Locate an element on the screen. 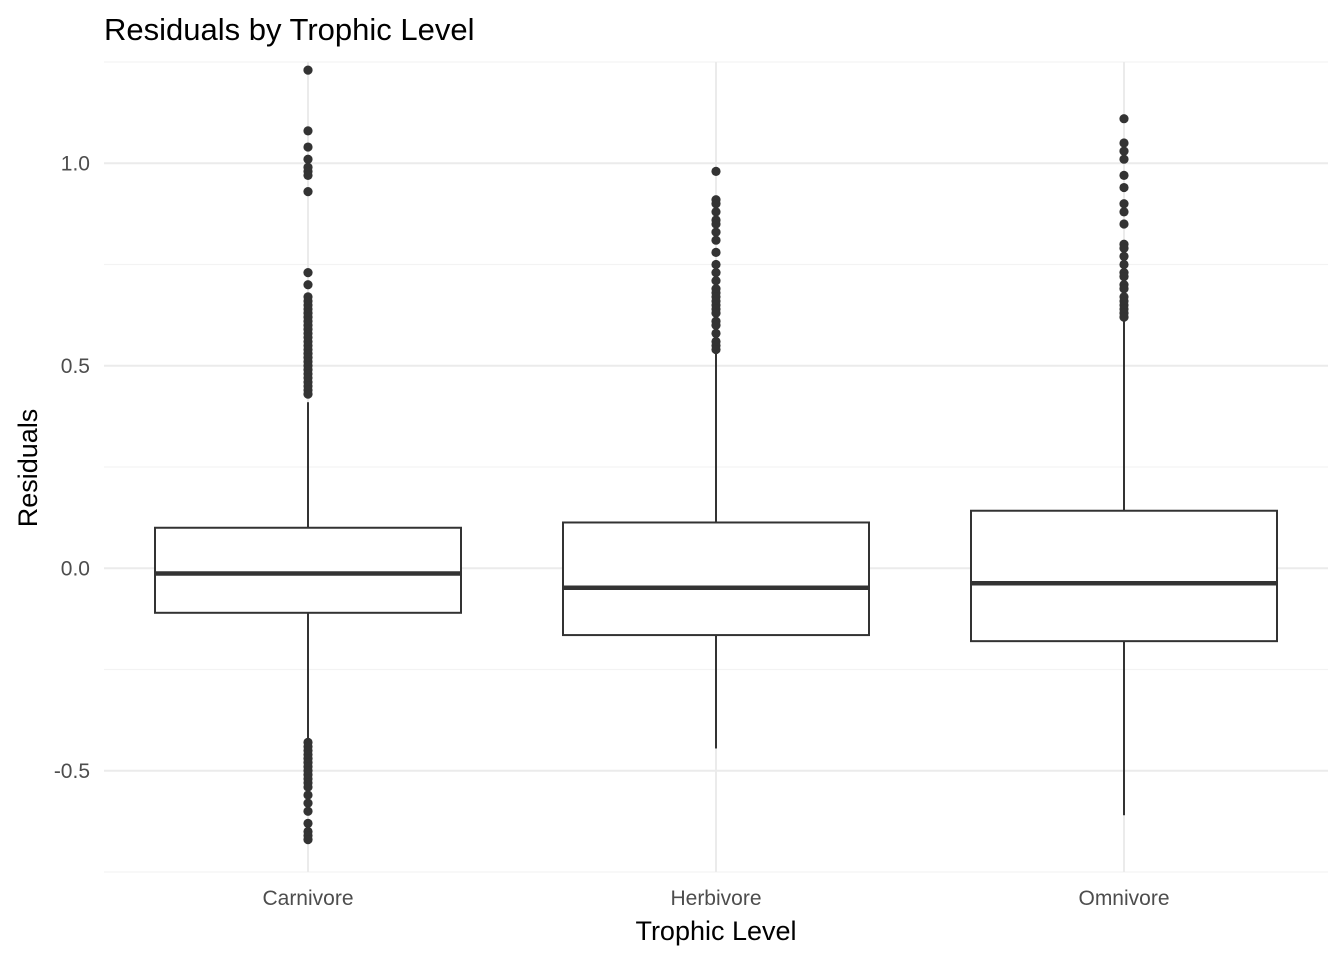 Image resolution: width=1344 pixels, height=960 pixels. box-herbivore is located at coordinates (716, 457).